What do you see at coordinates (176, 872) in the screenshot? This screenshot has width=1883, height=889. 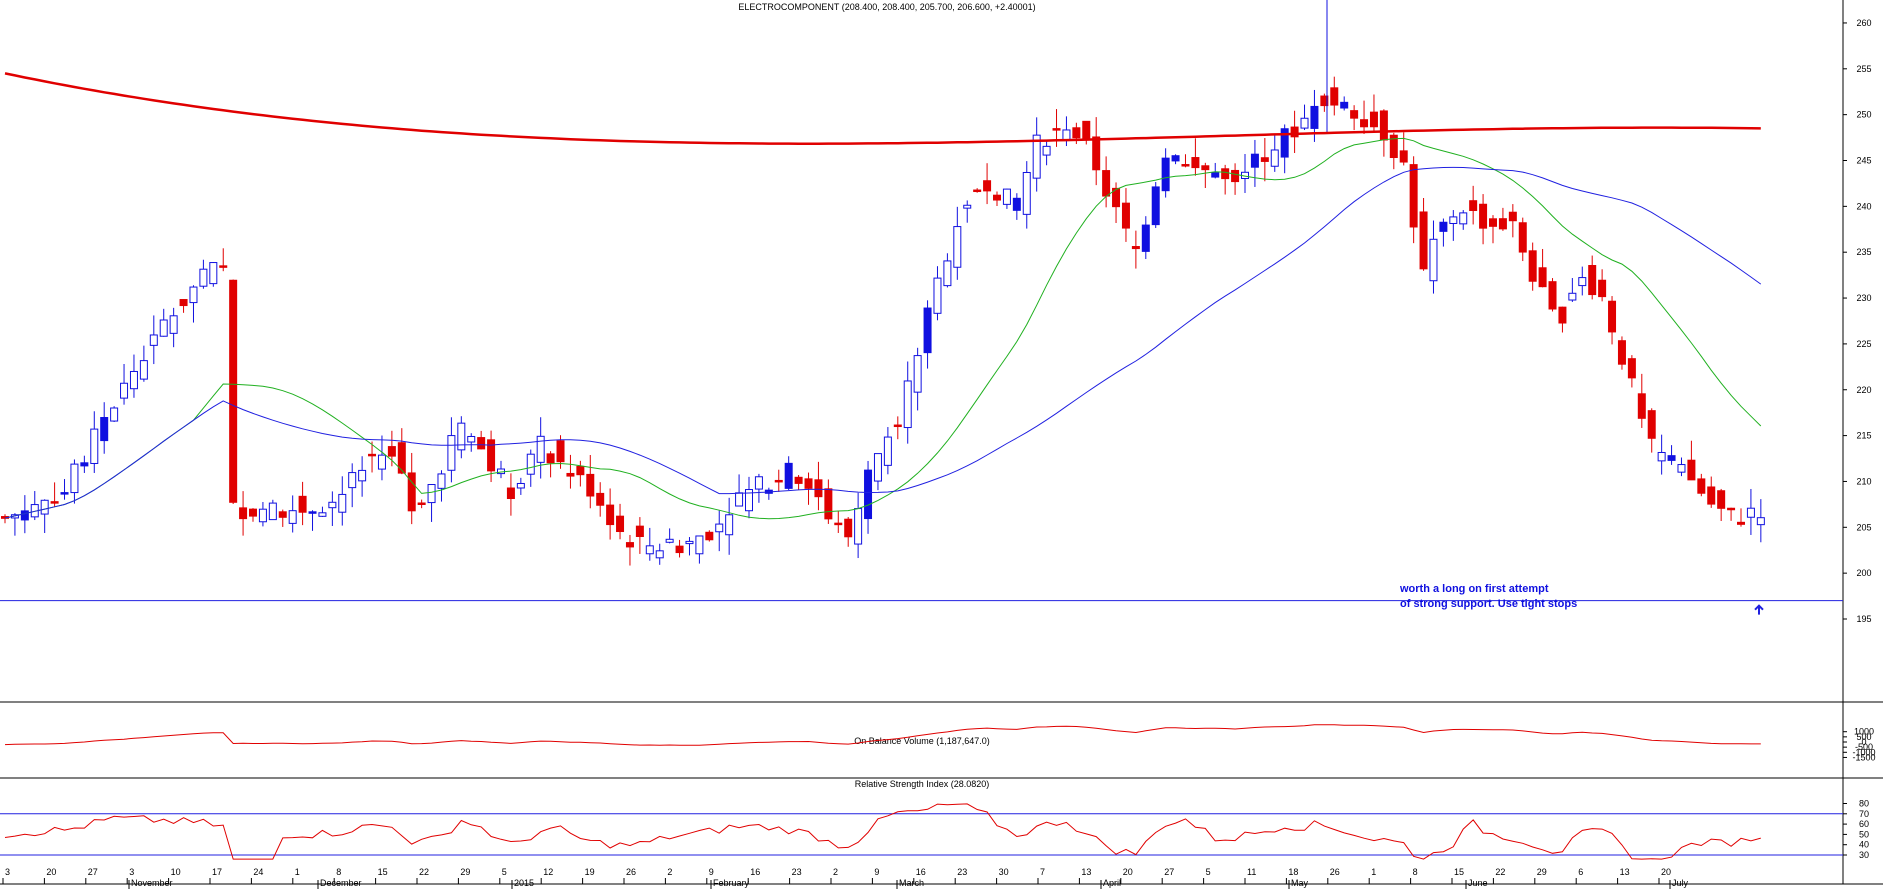 I see `x-tick-label: 10` at bounding box center [176, 872].